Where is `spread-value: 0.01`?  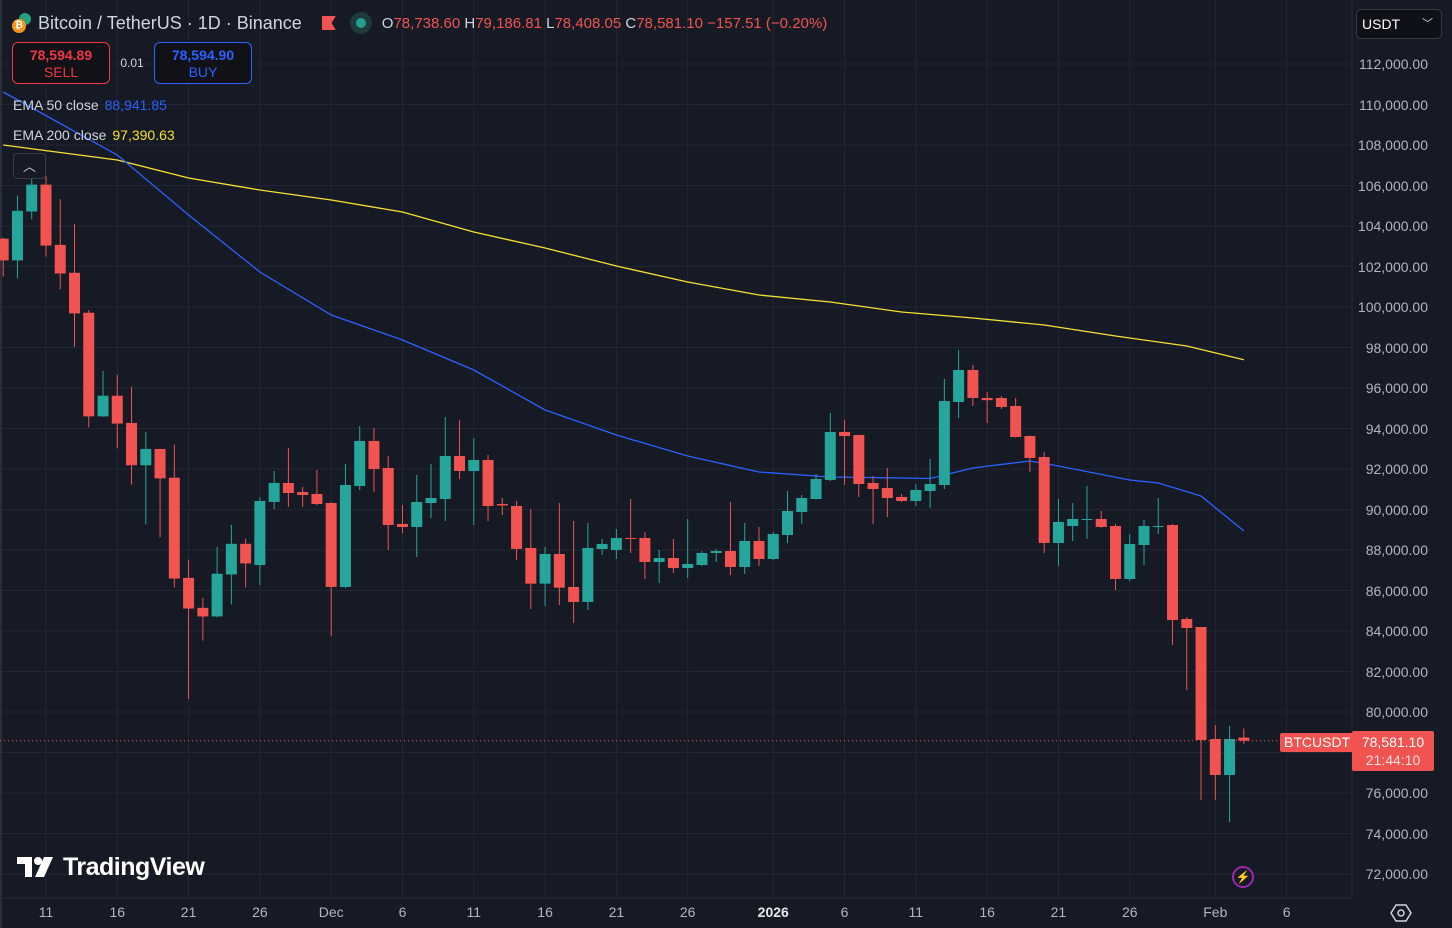 spread-value: 0.01 is located at coordinates (132, 63).